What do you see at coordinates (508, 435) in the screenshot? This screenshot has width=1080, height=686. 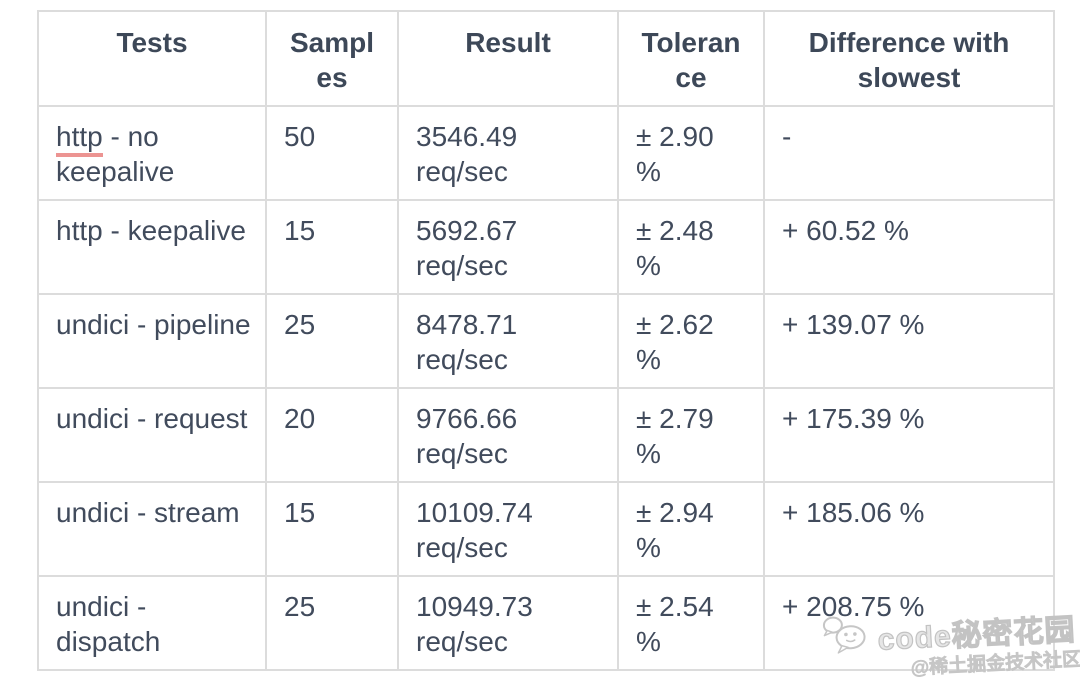 I see `cell-result: 9766.66 req/sec` at bounding box center [508, 435].